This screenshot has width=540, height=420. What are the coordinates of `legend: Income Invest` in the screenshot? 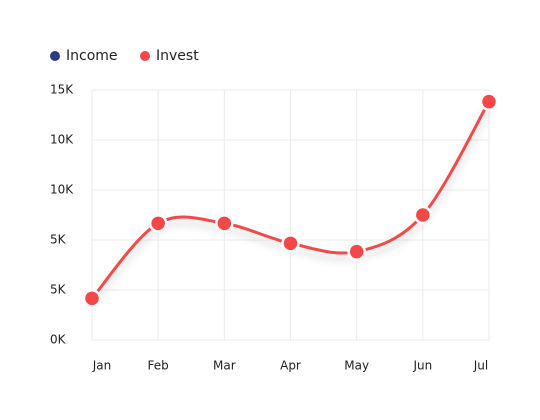 It's located at (124, 56).